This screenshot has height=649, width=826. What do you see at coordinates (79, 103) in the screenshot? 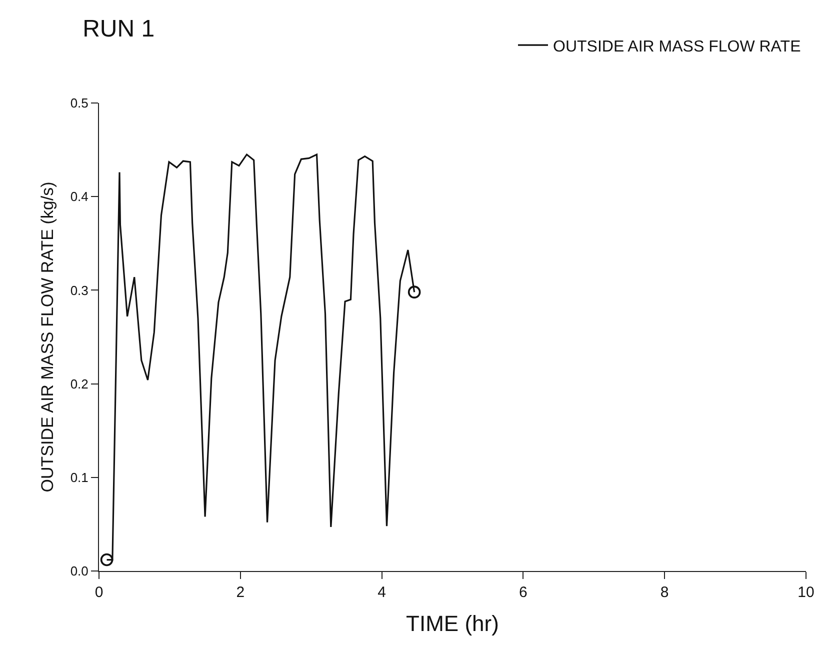
I see `y-tick-label: 0.5` at bounding box center [79, 103].